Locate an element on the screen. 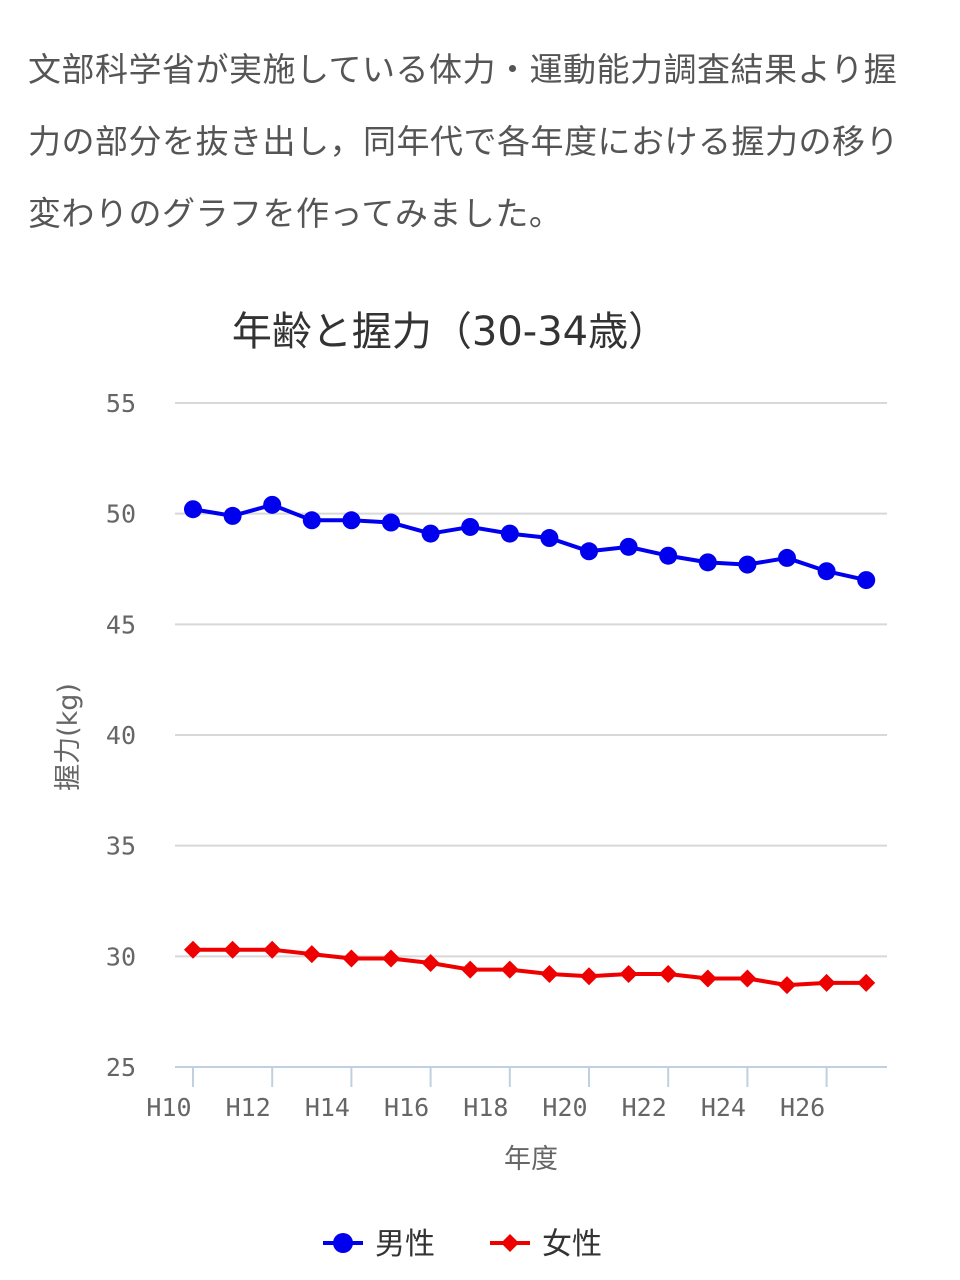 Image resolution: width=960 pixels, height=1280 pixels. x-tick-label: H18 is located at coordinates (485, 1107).